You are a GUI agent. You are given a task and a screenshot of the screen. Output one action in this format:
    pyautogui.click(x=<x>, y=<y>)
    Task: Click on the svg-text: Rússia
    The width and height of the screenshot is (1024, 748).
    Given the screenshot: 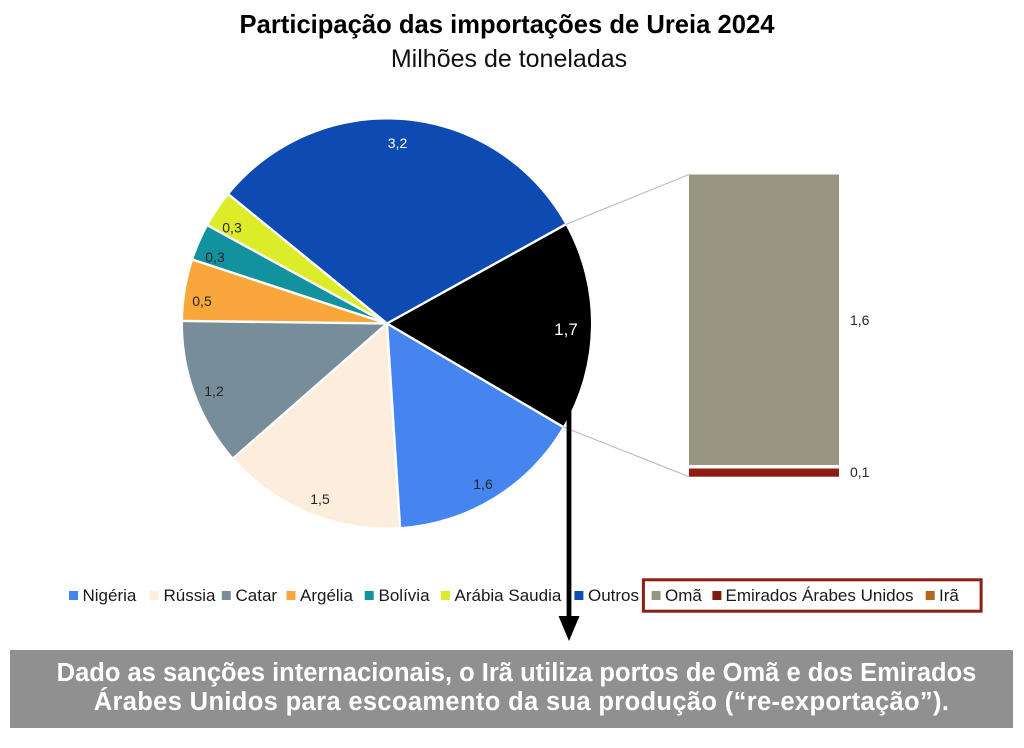 What is the action you would take?
    pyautogui.click(x=190, y=595)
    